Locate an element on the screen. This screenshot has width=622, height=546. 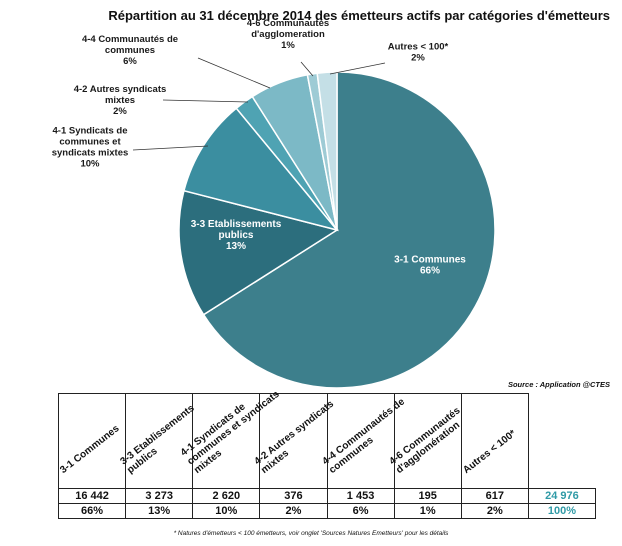
table-cell: 376 is located at coordinates (293, 496).